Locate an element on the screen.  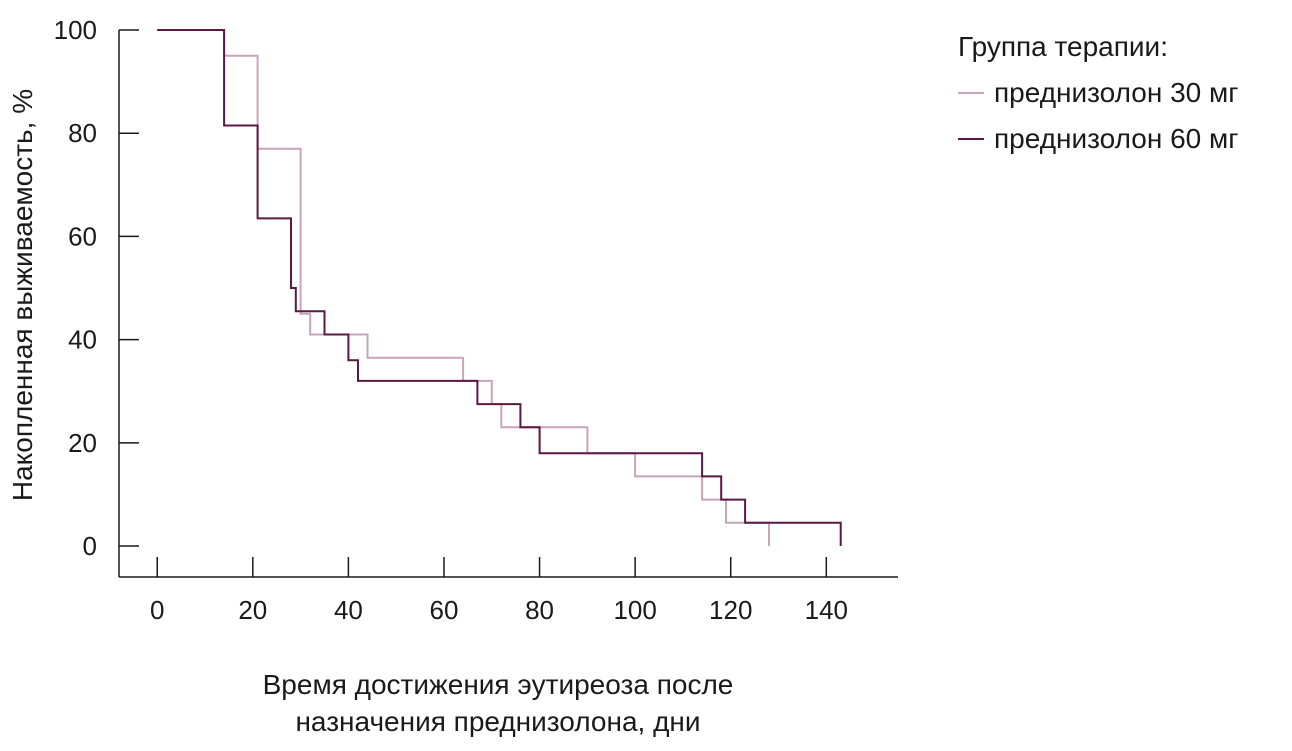
x-tick-label: 100 is located at coordinates (634, 610).